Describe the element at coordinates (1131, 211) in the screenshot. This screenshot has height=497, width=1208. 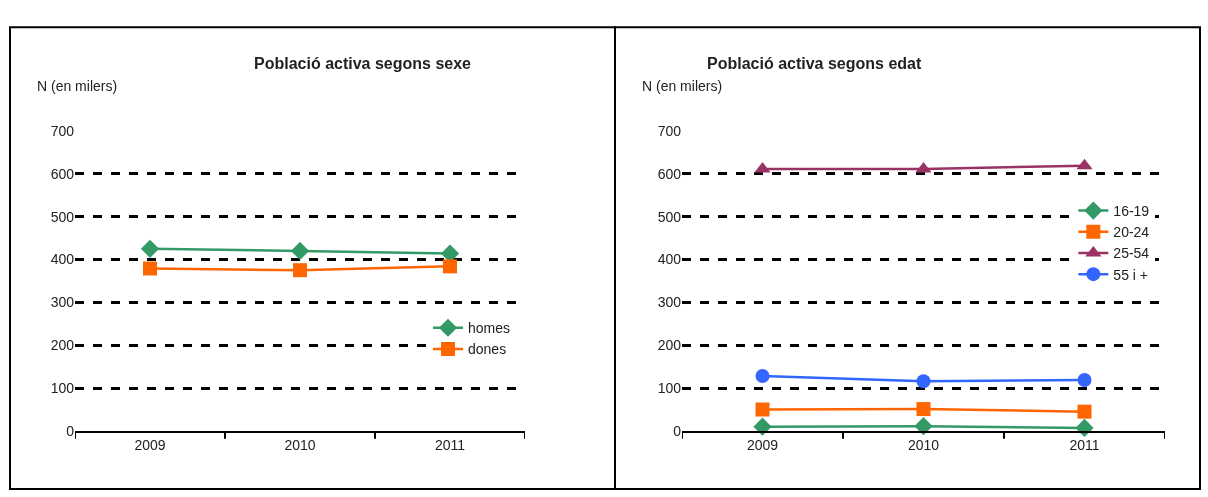
I see `legend-label: 16-19` at that location.